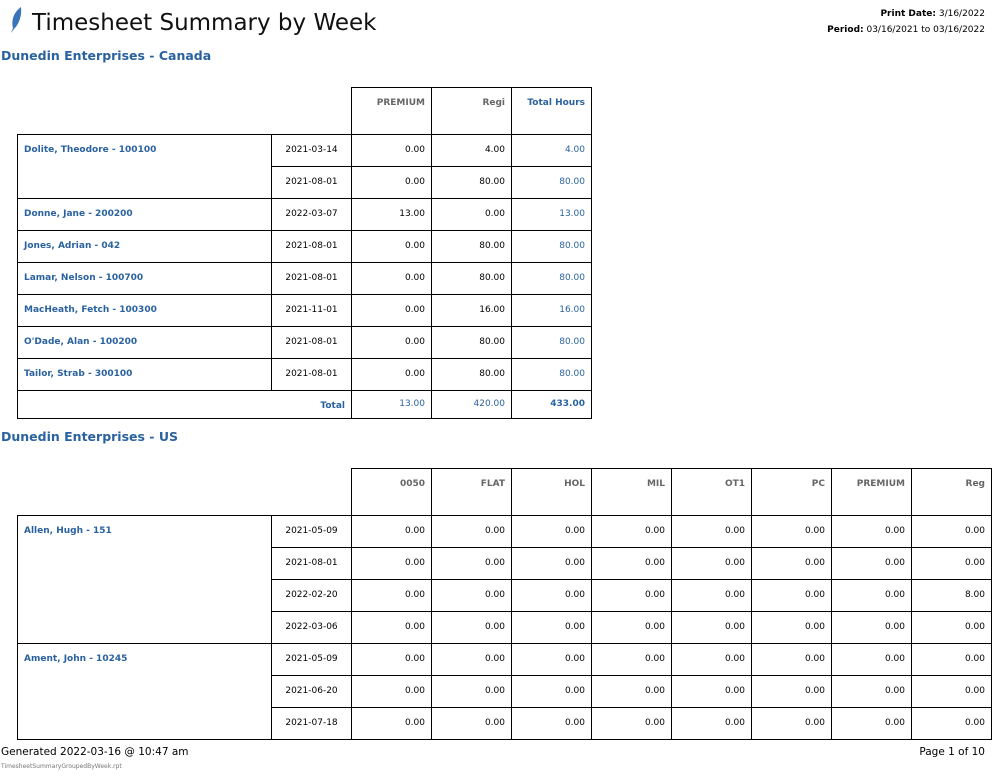  What do you see at coordinates (204, 23) in the screenshot?
I see `report-title: Timesheet Summary by Week` at bounding box center [204, 23].